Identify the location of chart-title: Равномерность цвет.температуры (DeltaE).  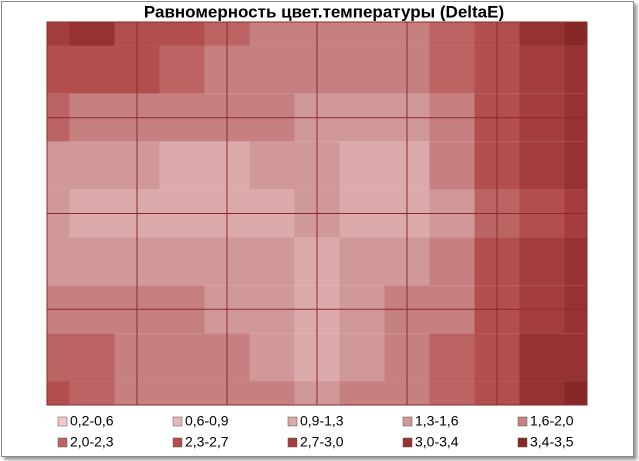
(324, 11).